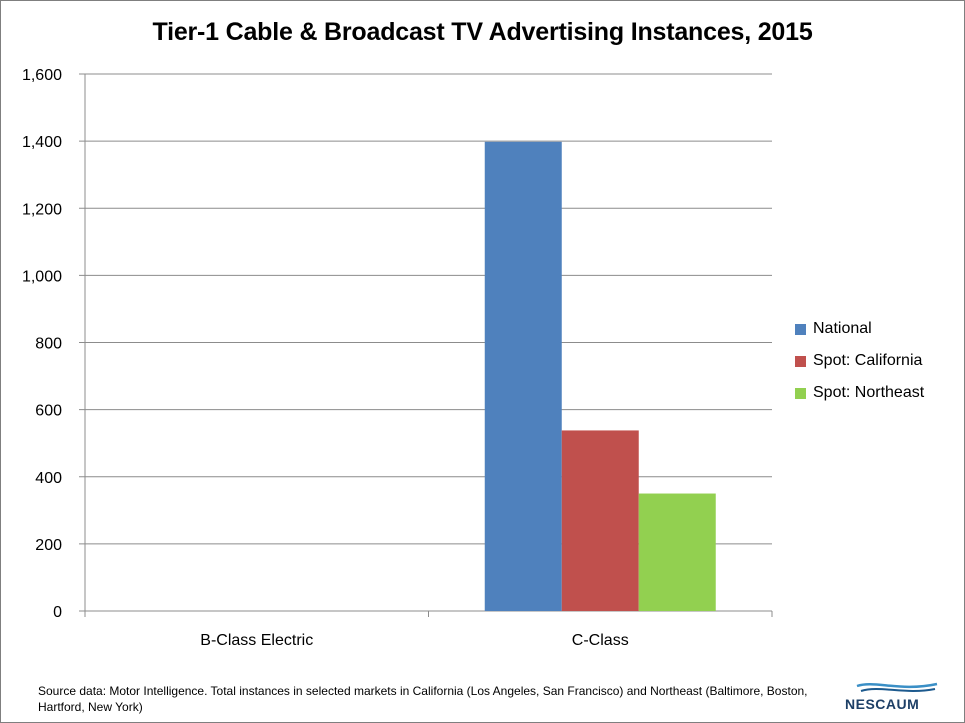 The image size is (965, 723). I want to click on green-square-swatch-icon, so click(800, 393).